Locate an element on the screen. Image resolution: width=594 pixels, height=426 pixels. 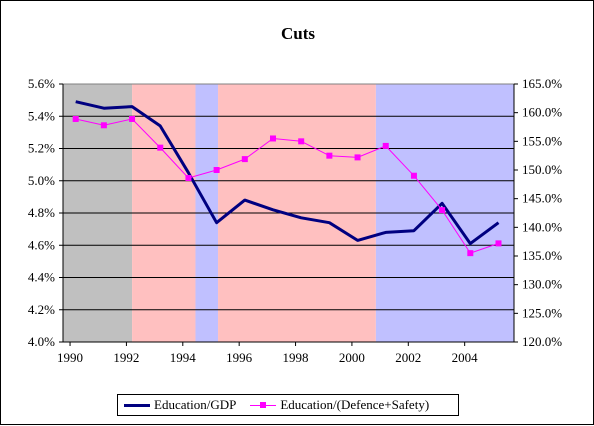
y-tick-label-left-0: 4.0% is located at coordinates (41, 341).